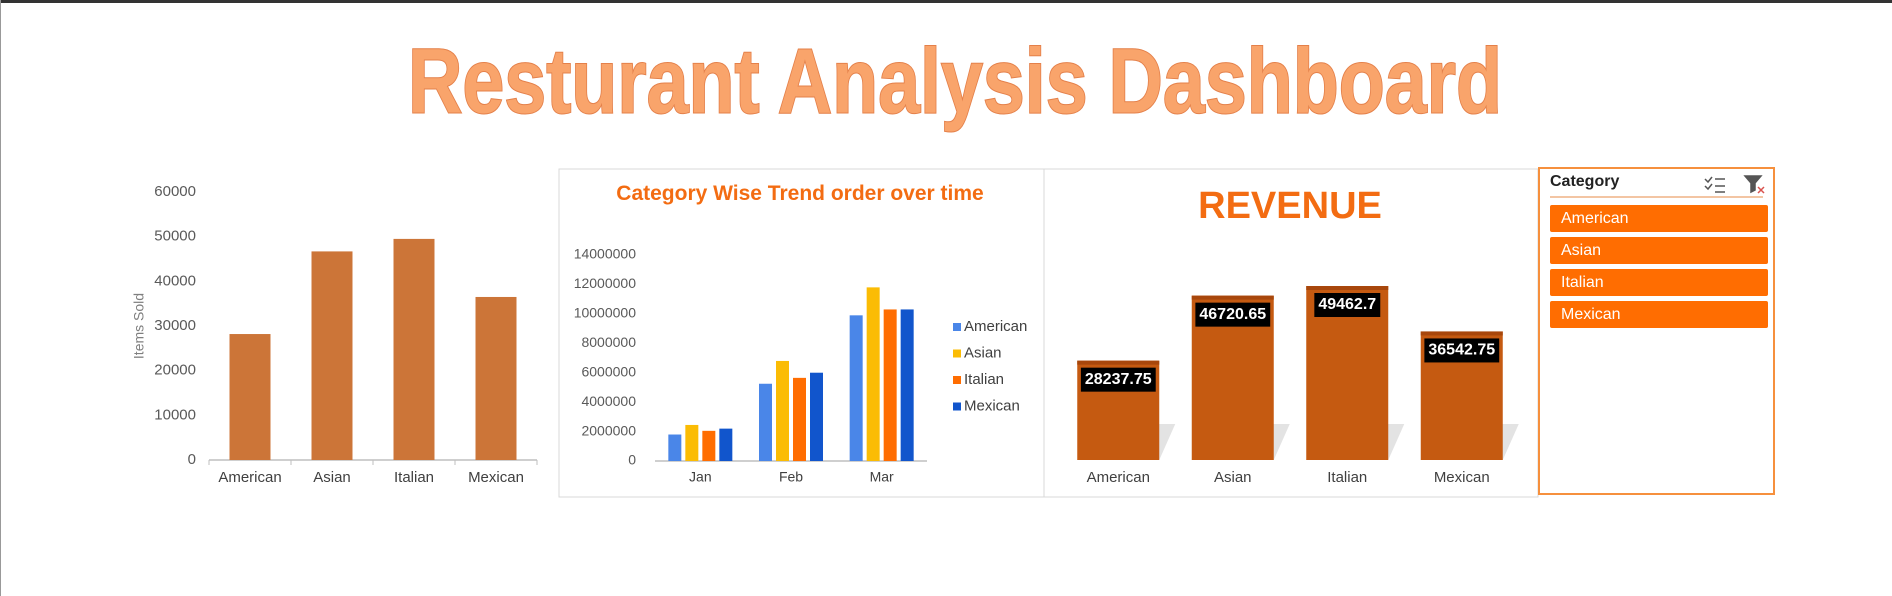  Describe the element at coordinates (700, 477) in the screenshot. I see `x-tick-label: Jan` at that location.